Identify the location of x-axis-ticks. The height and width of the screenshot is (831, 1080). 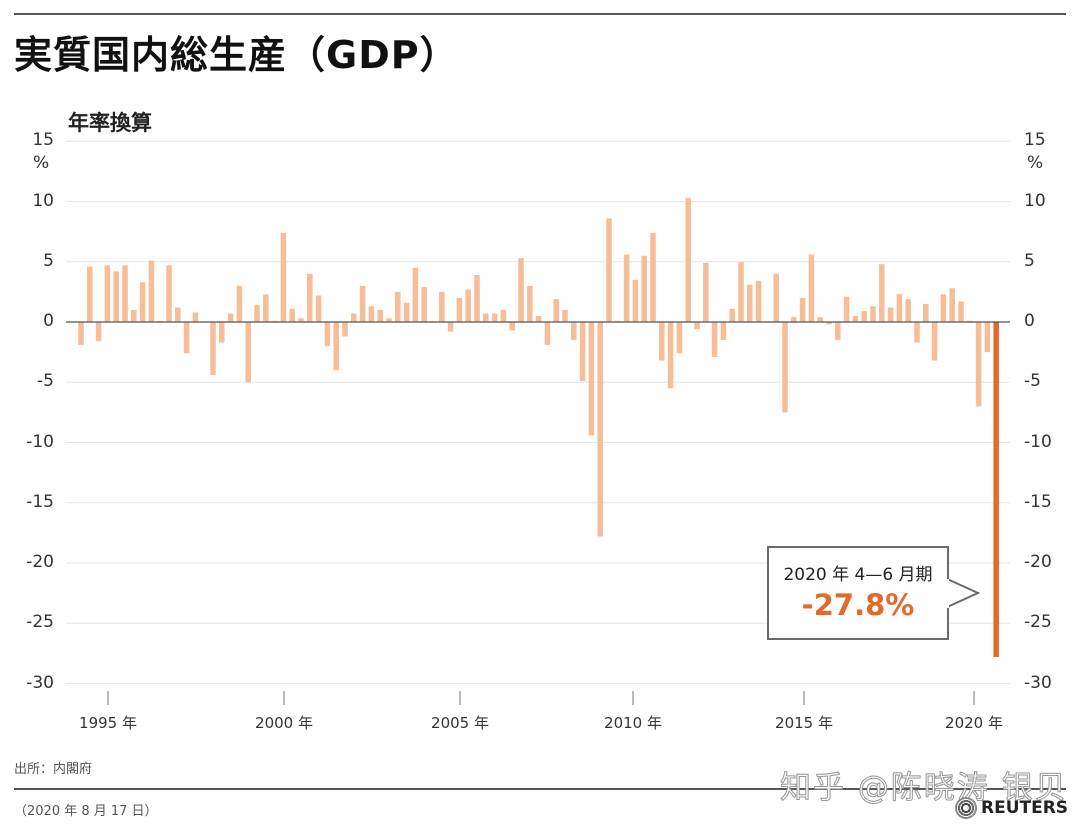
(541, 698).